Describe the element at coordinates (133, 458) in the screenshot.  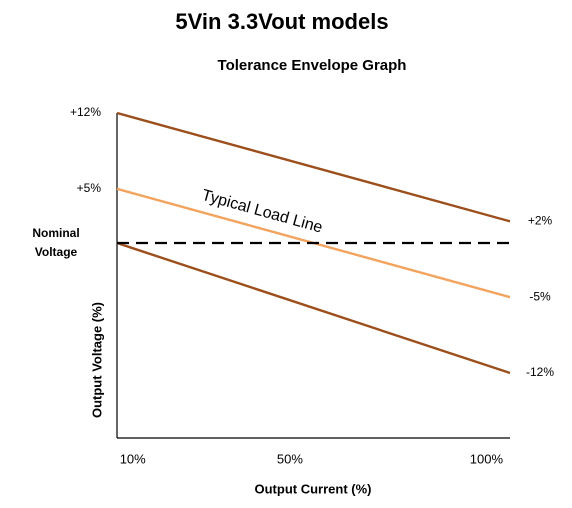
I see `x-tick-label: 10%` at that location.